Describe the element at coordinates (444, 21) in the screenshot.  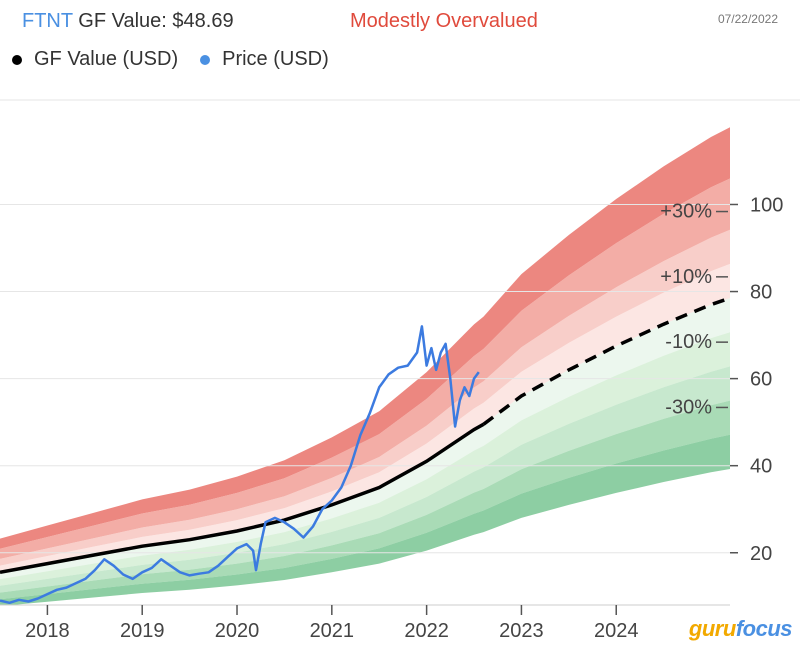
I see `valuation-status: Modestly Overvalued` at that location.